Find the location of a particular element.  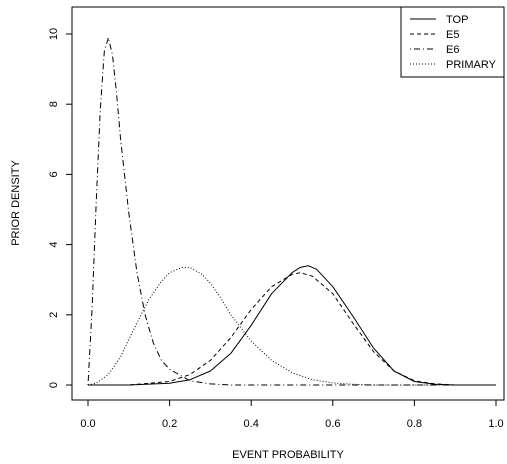

legend-label: TOP is located at coordinates (457, 20).